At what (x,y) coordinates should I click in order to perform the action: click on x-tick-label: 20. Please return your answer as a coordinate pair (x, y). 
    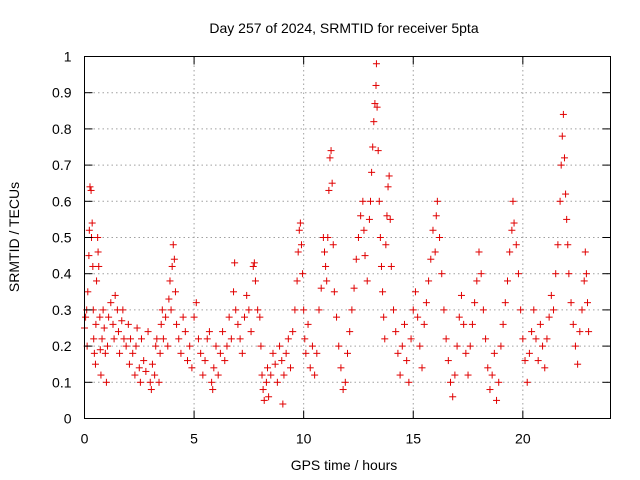
    Looking at the image, I should click on (523, 439).